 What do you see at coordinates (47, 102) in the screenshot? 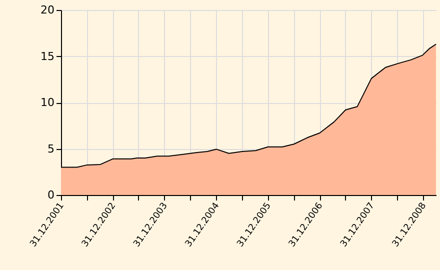
I see `y-tick-label: 10` at bounding box center [47, 102].